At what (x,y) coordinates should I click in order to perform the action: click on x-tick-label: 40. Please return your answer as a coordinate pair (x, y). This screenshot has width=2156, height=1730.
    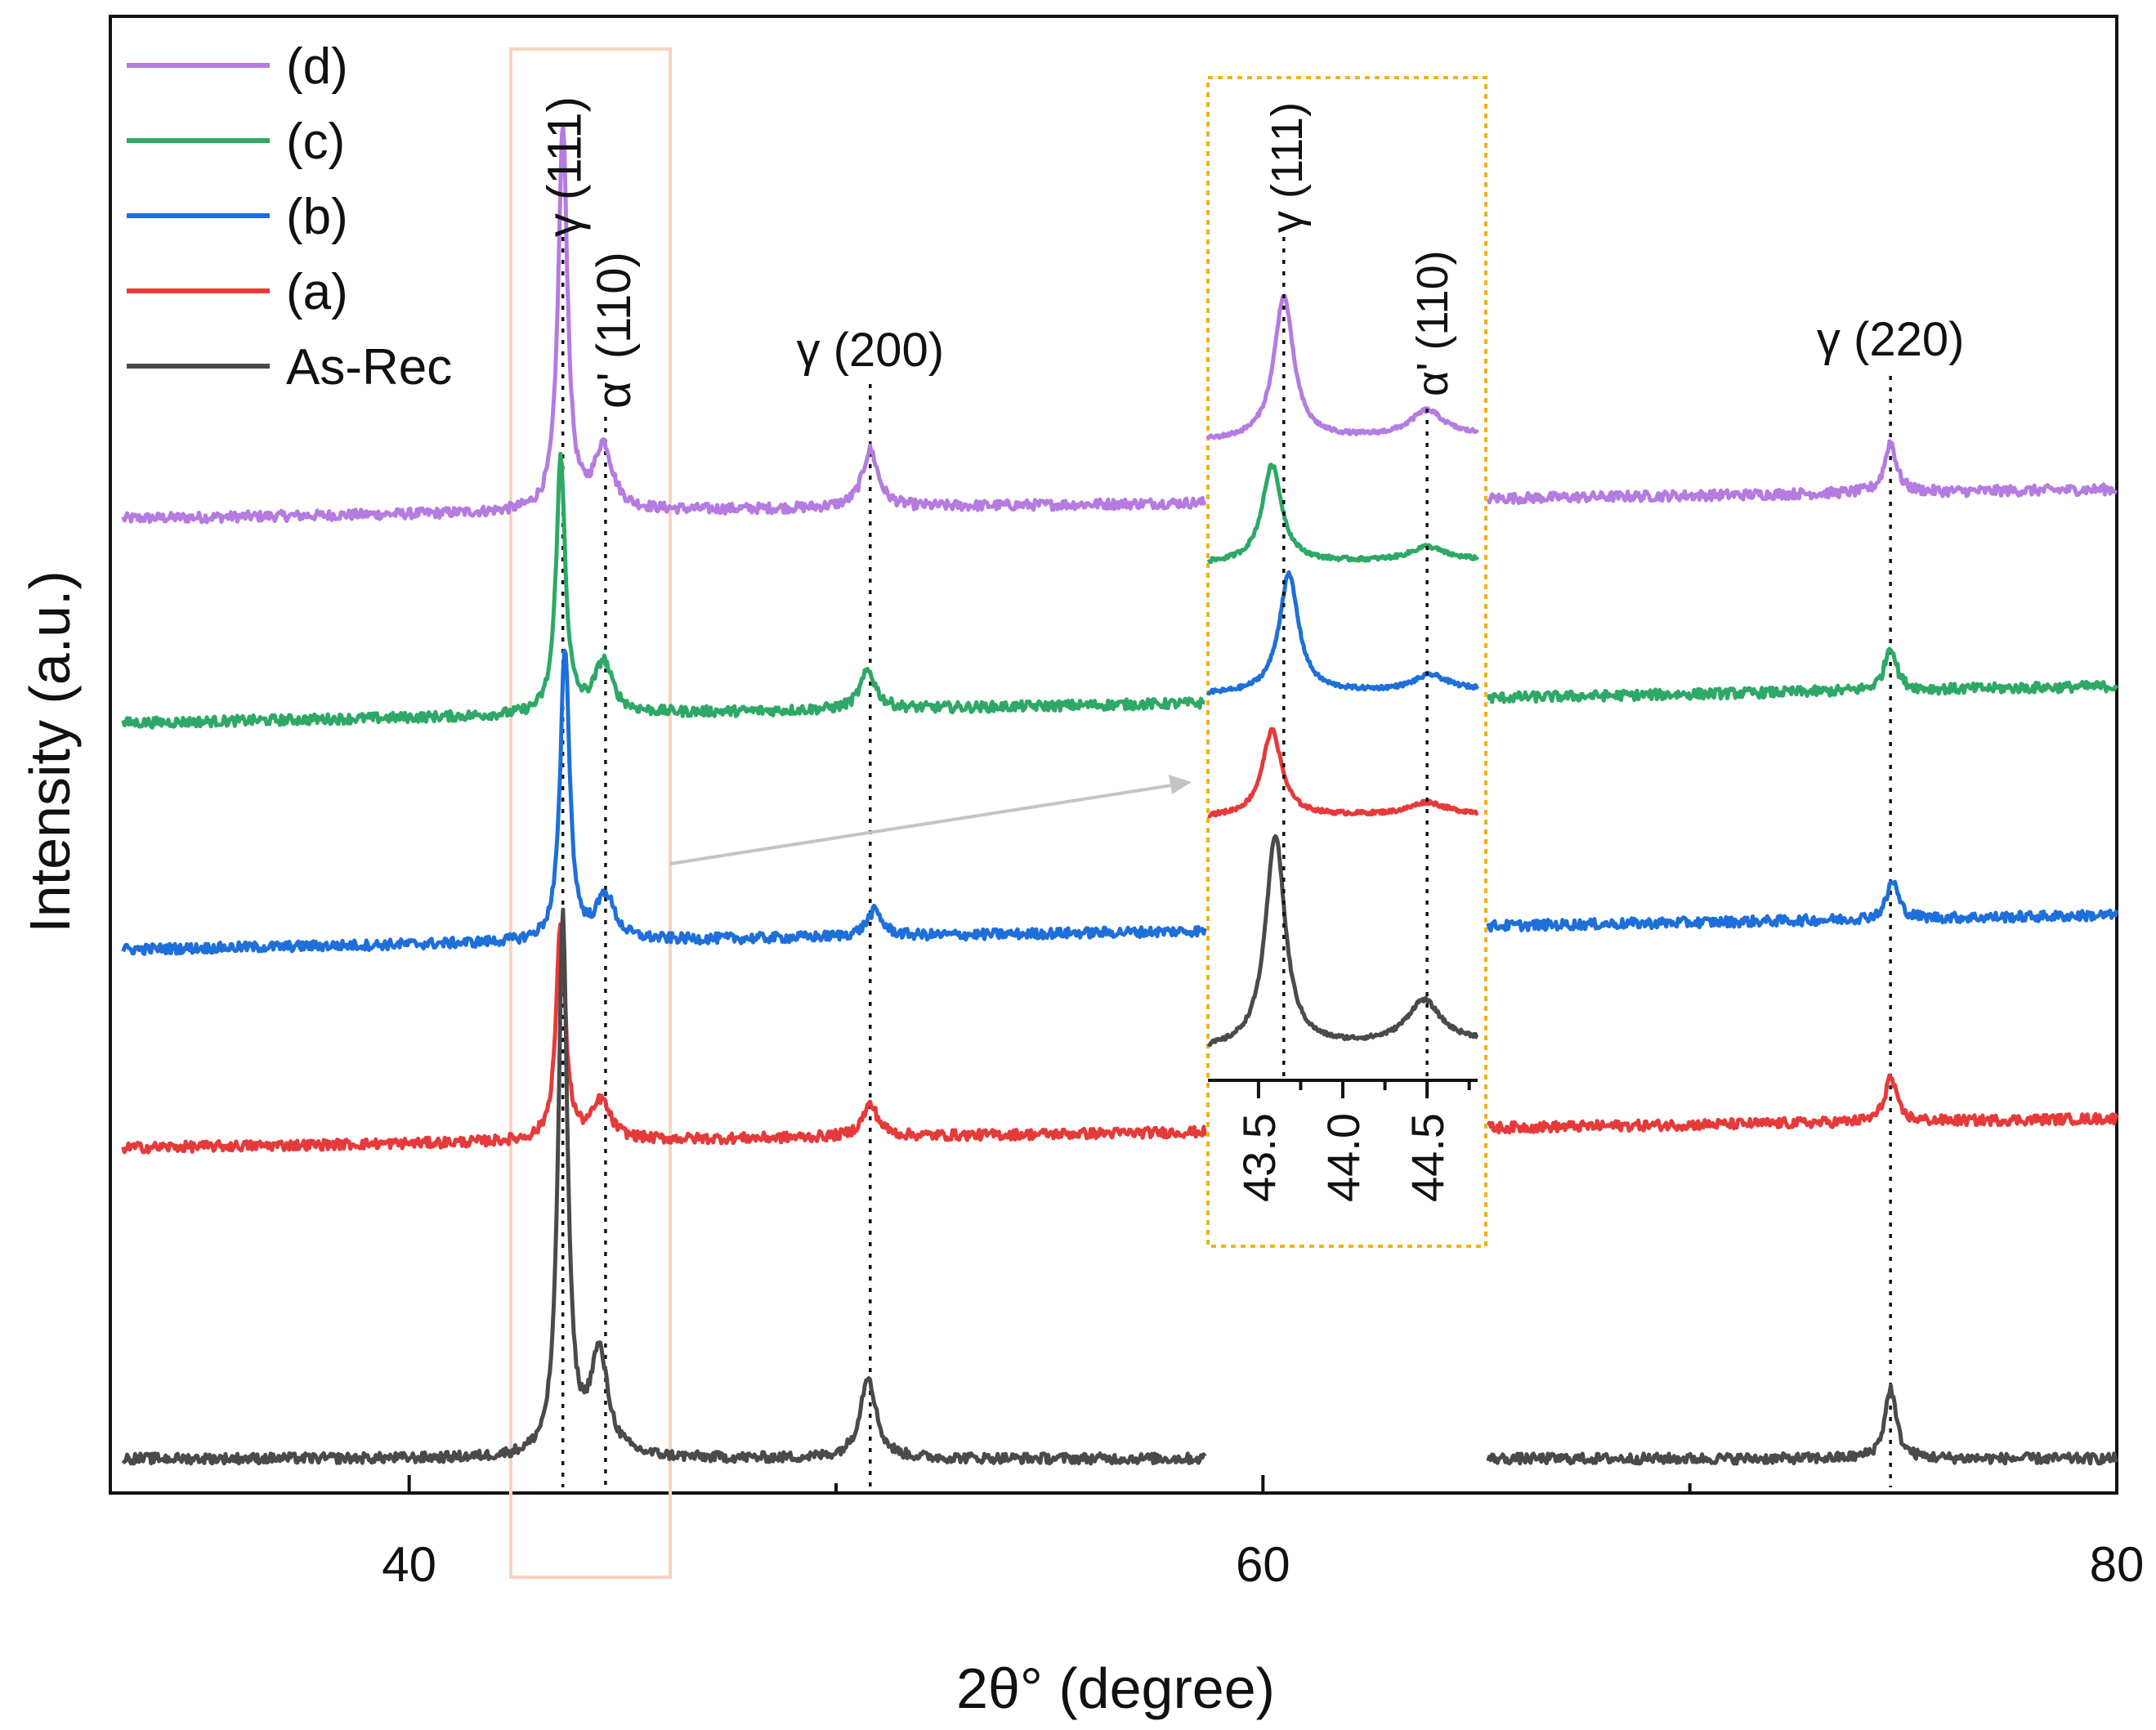
    Looking at the image, I should click on (409, 1564).